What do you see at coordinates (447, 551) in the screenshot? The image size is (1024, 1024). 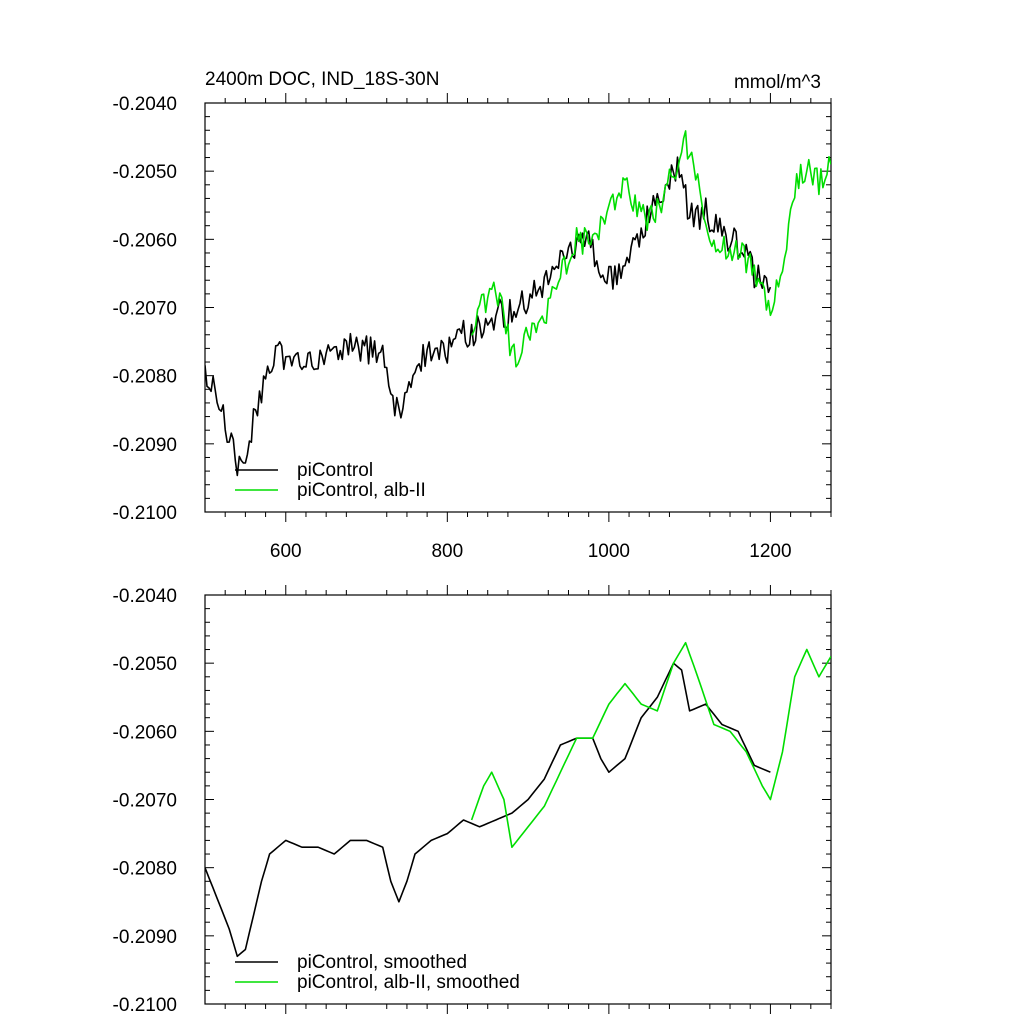 I see `x-tick-label: 800` at bounding box center [447, 551].